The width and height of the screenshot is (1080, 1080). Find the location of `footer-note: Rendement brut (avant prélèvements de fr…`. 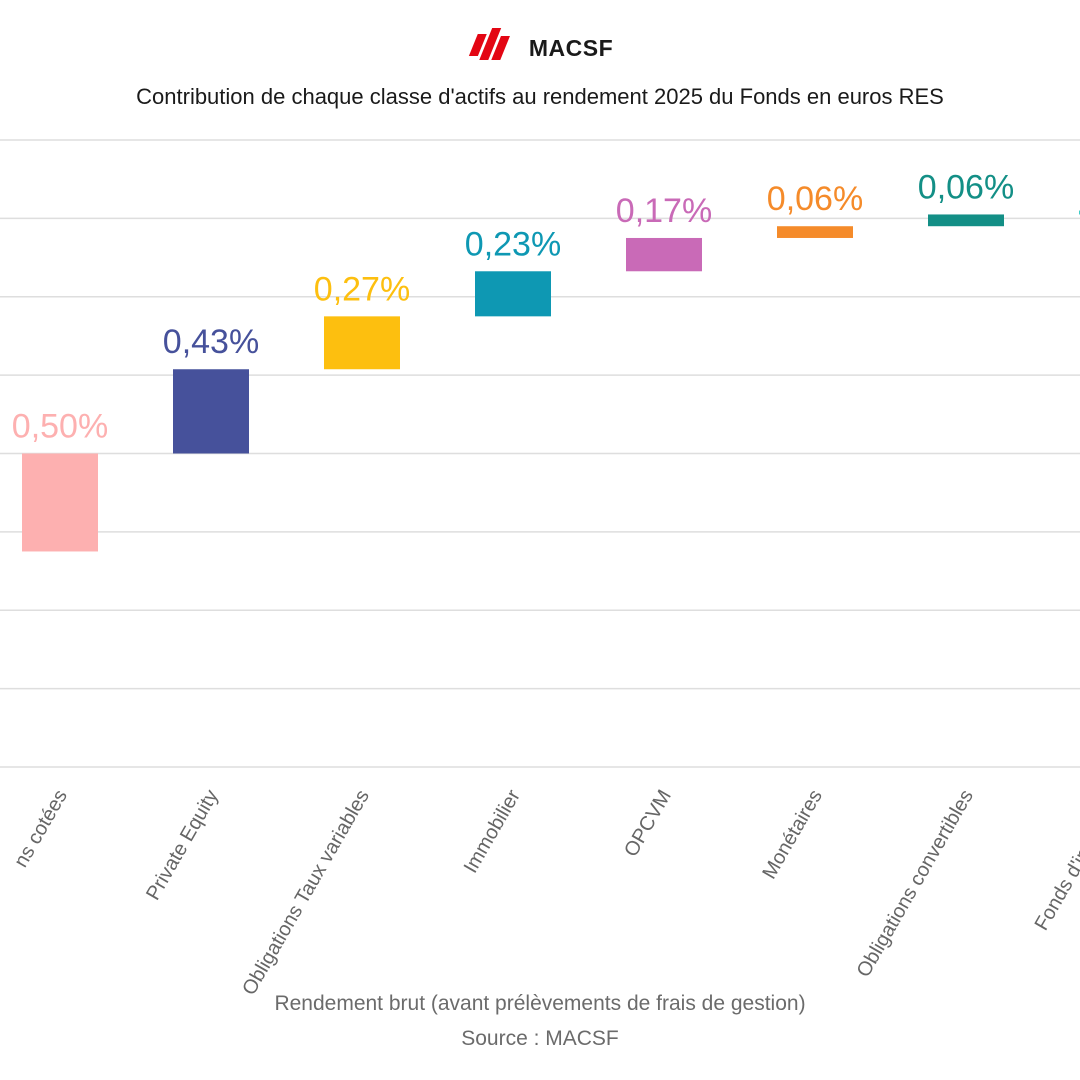

footer-note: Rendement brut (avant prélèvements de fr… is located at coordinates (540, 1003).